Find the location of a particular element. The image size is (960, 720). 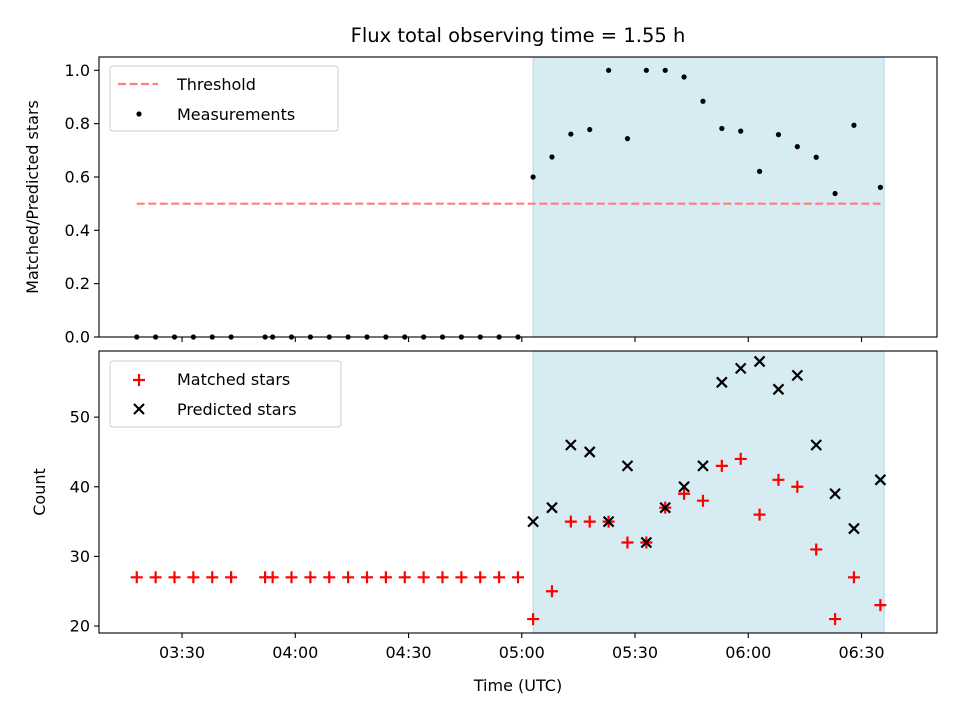

top-legend: Threshold Measurements is located at coordinates (224, 98).